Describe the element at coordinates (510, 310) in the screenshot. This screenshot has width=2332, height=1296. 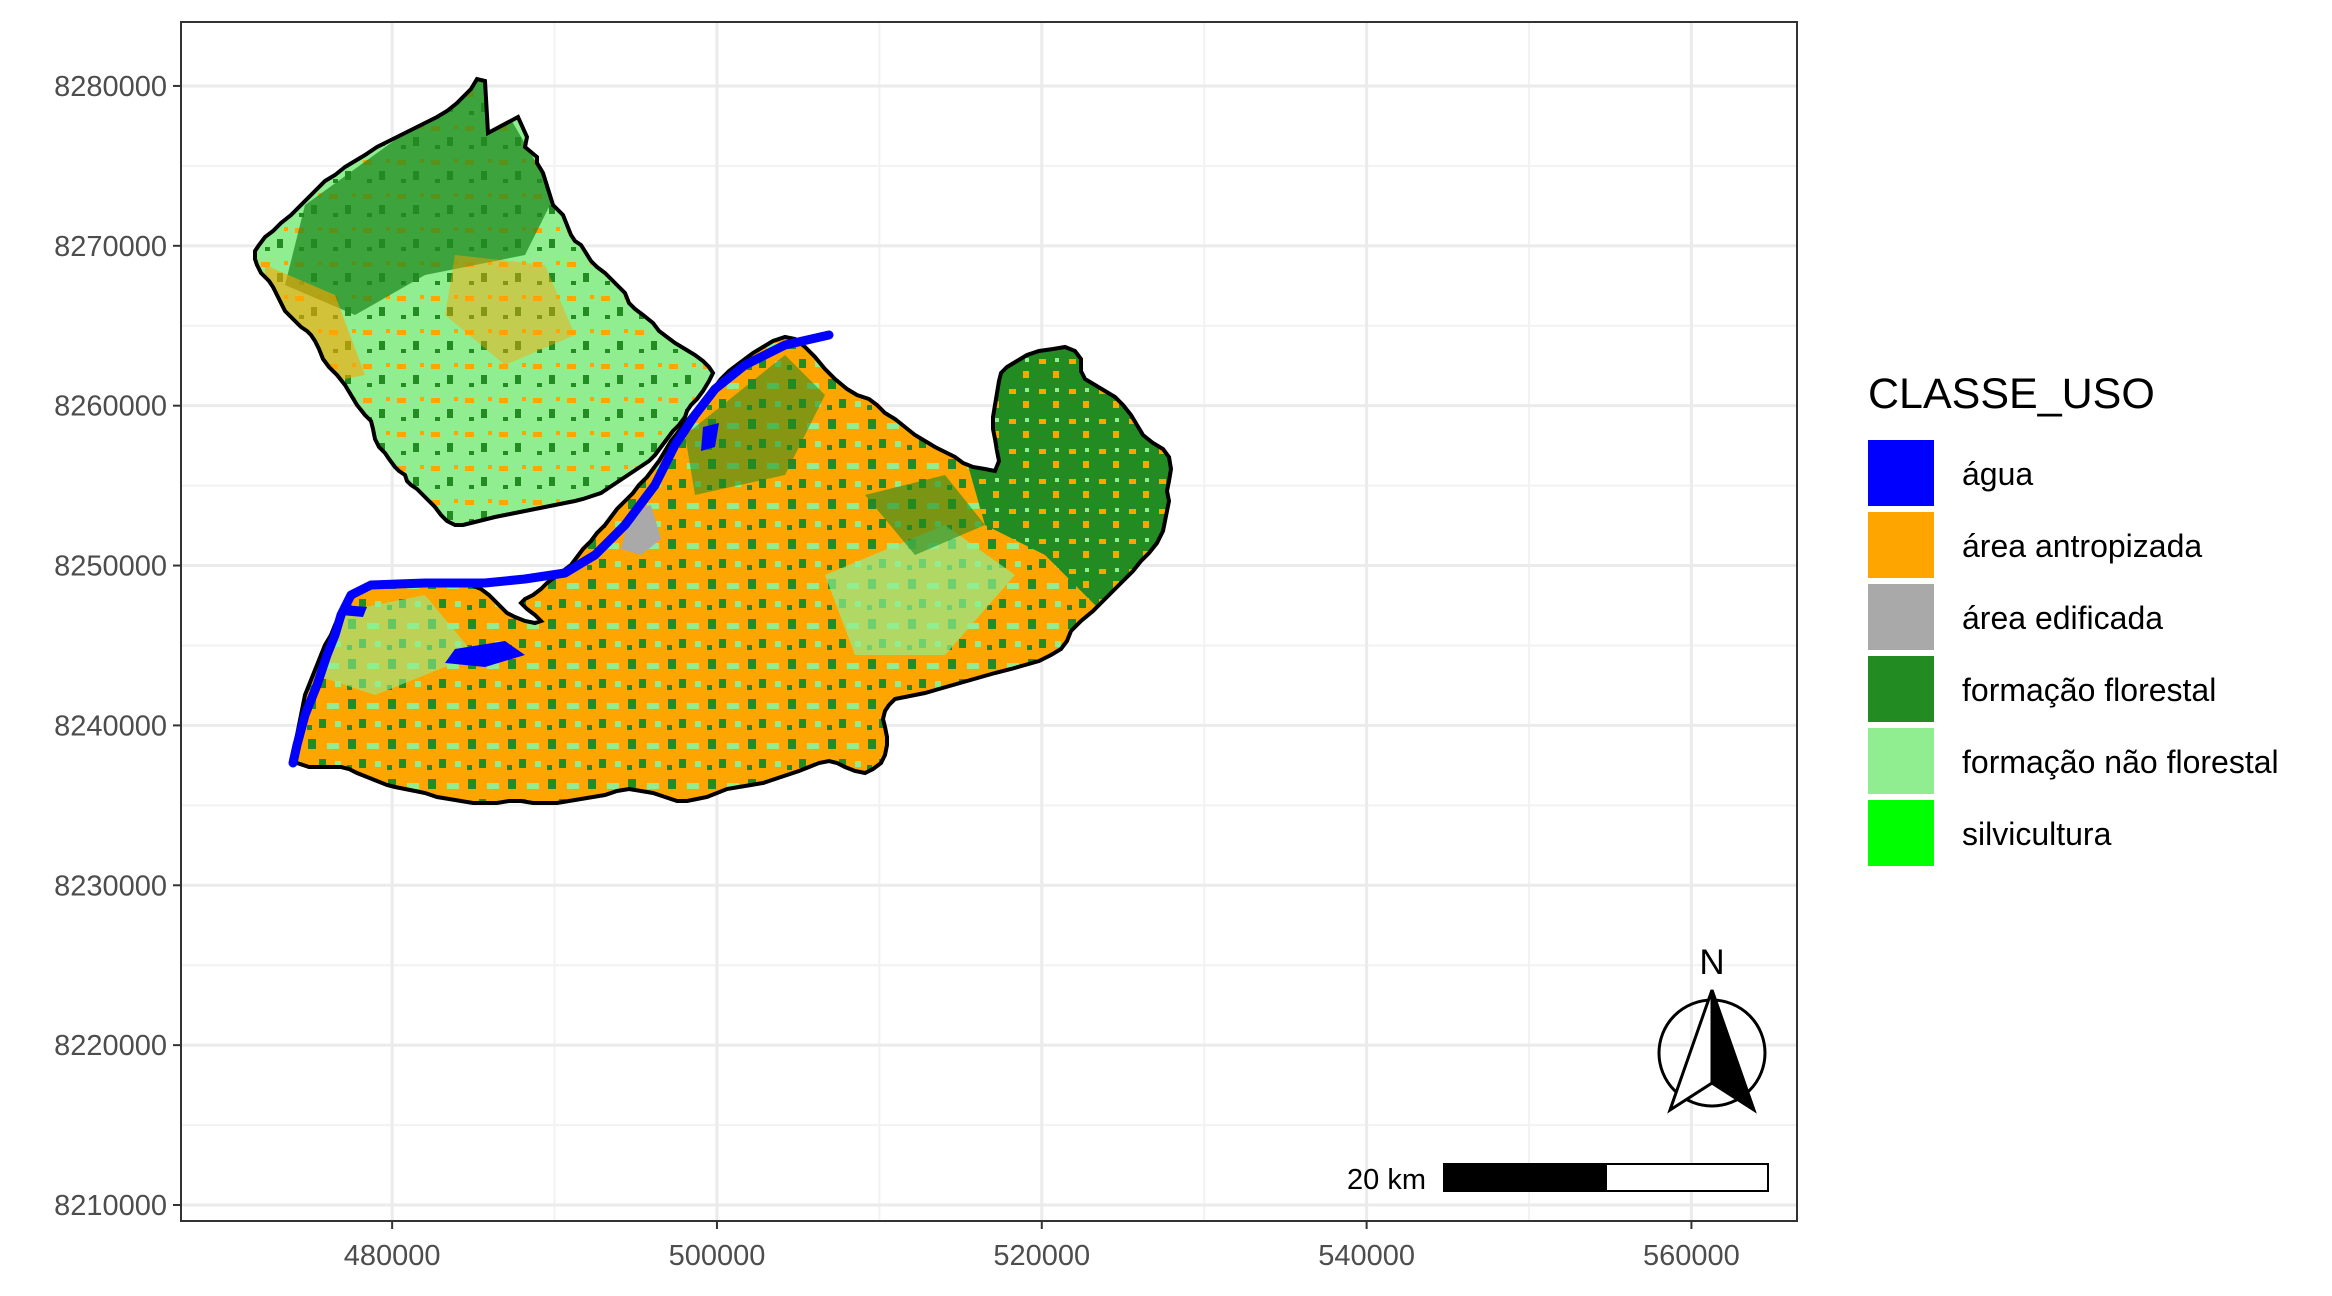
I see `area-antropizada-north` at that location.